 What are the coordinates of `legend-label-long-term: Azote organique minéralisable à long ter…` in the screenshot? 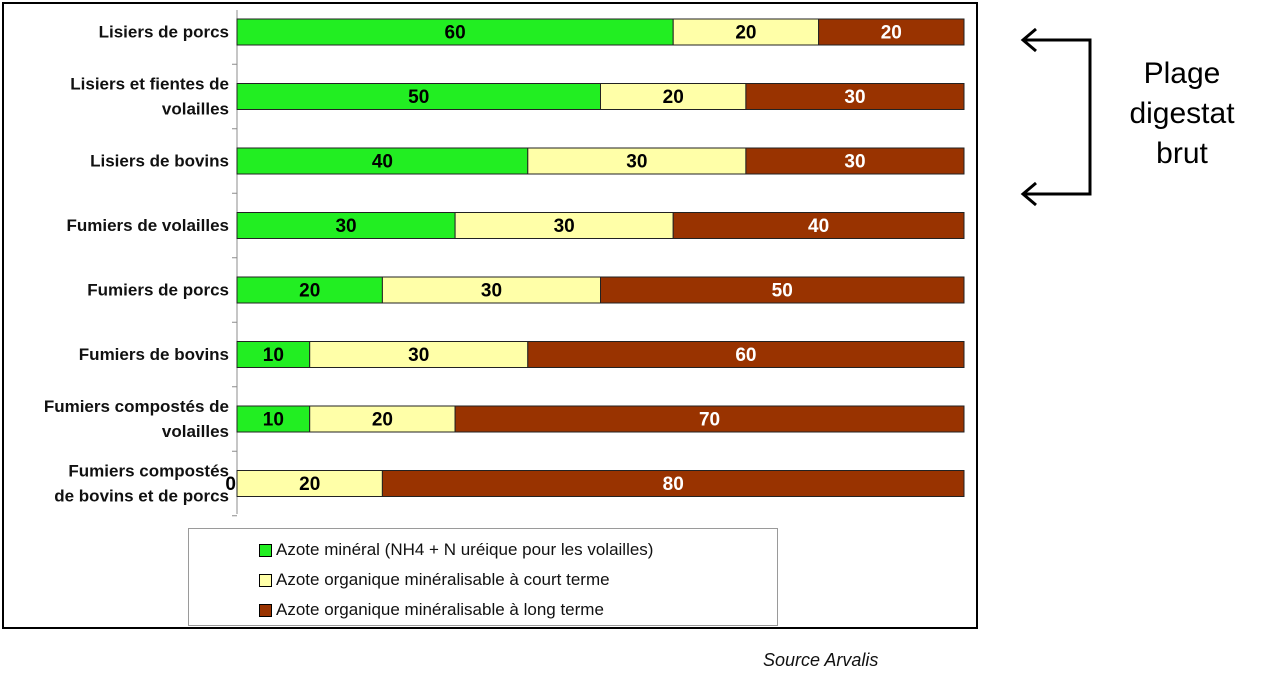 It's located at (440, 609).